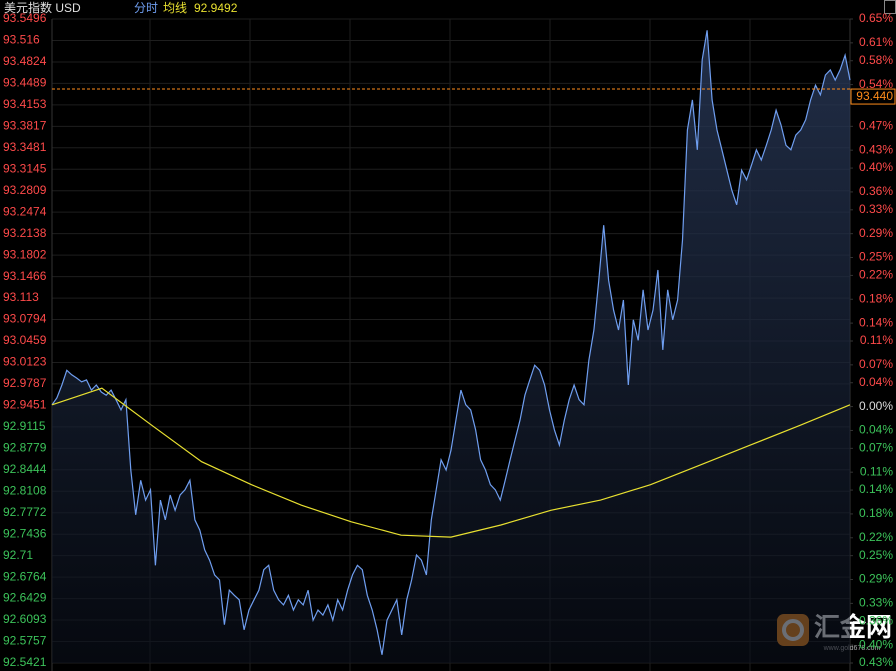 The image size is (896, 671). I want to click on y-tick-label: 92.5757, so click(25, 641).